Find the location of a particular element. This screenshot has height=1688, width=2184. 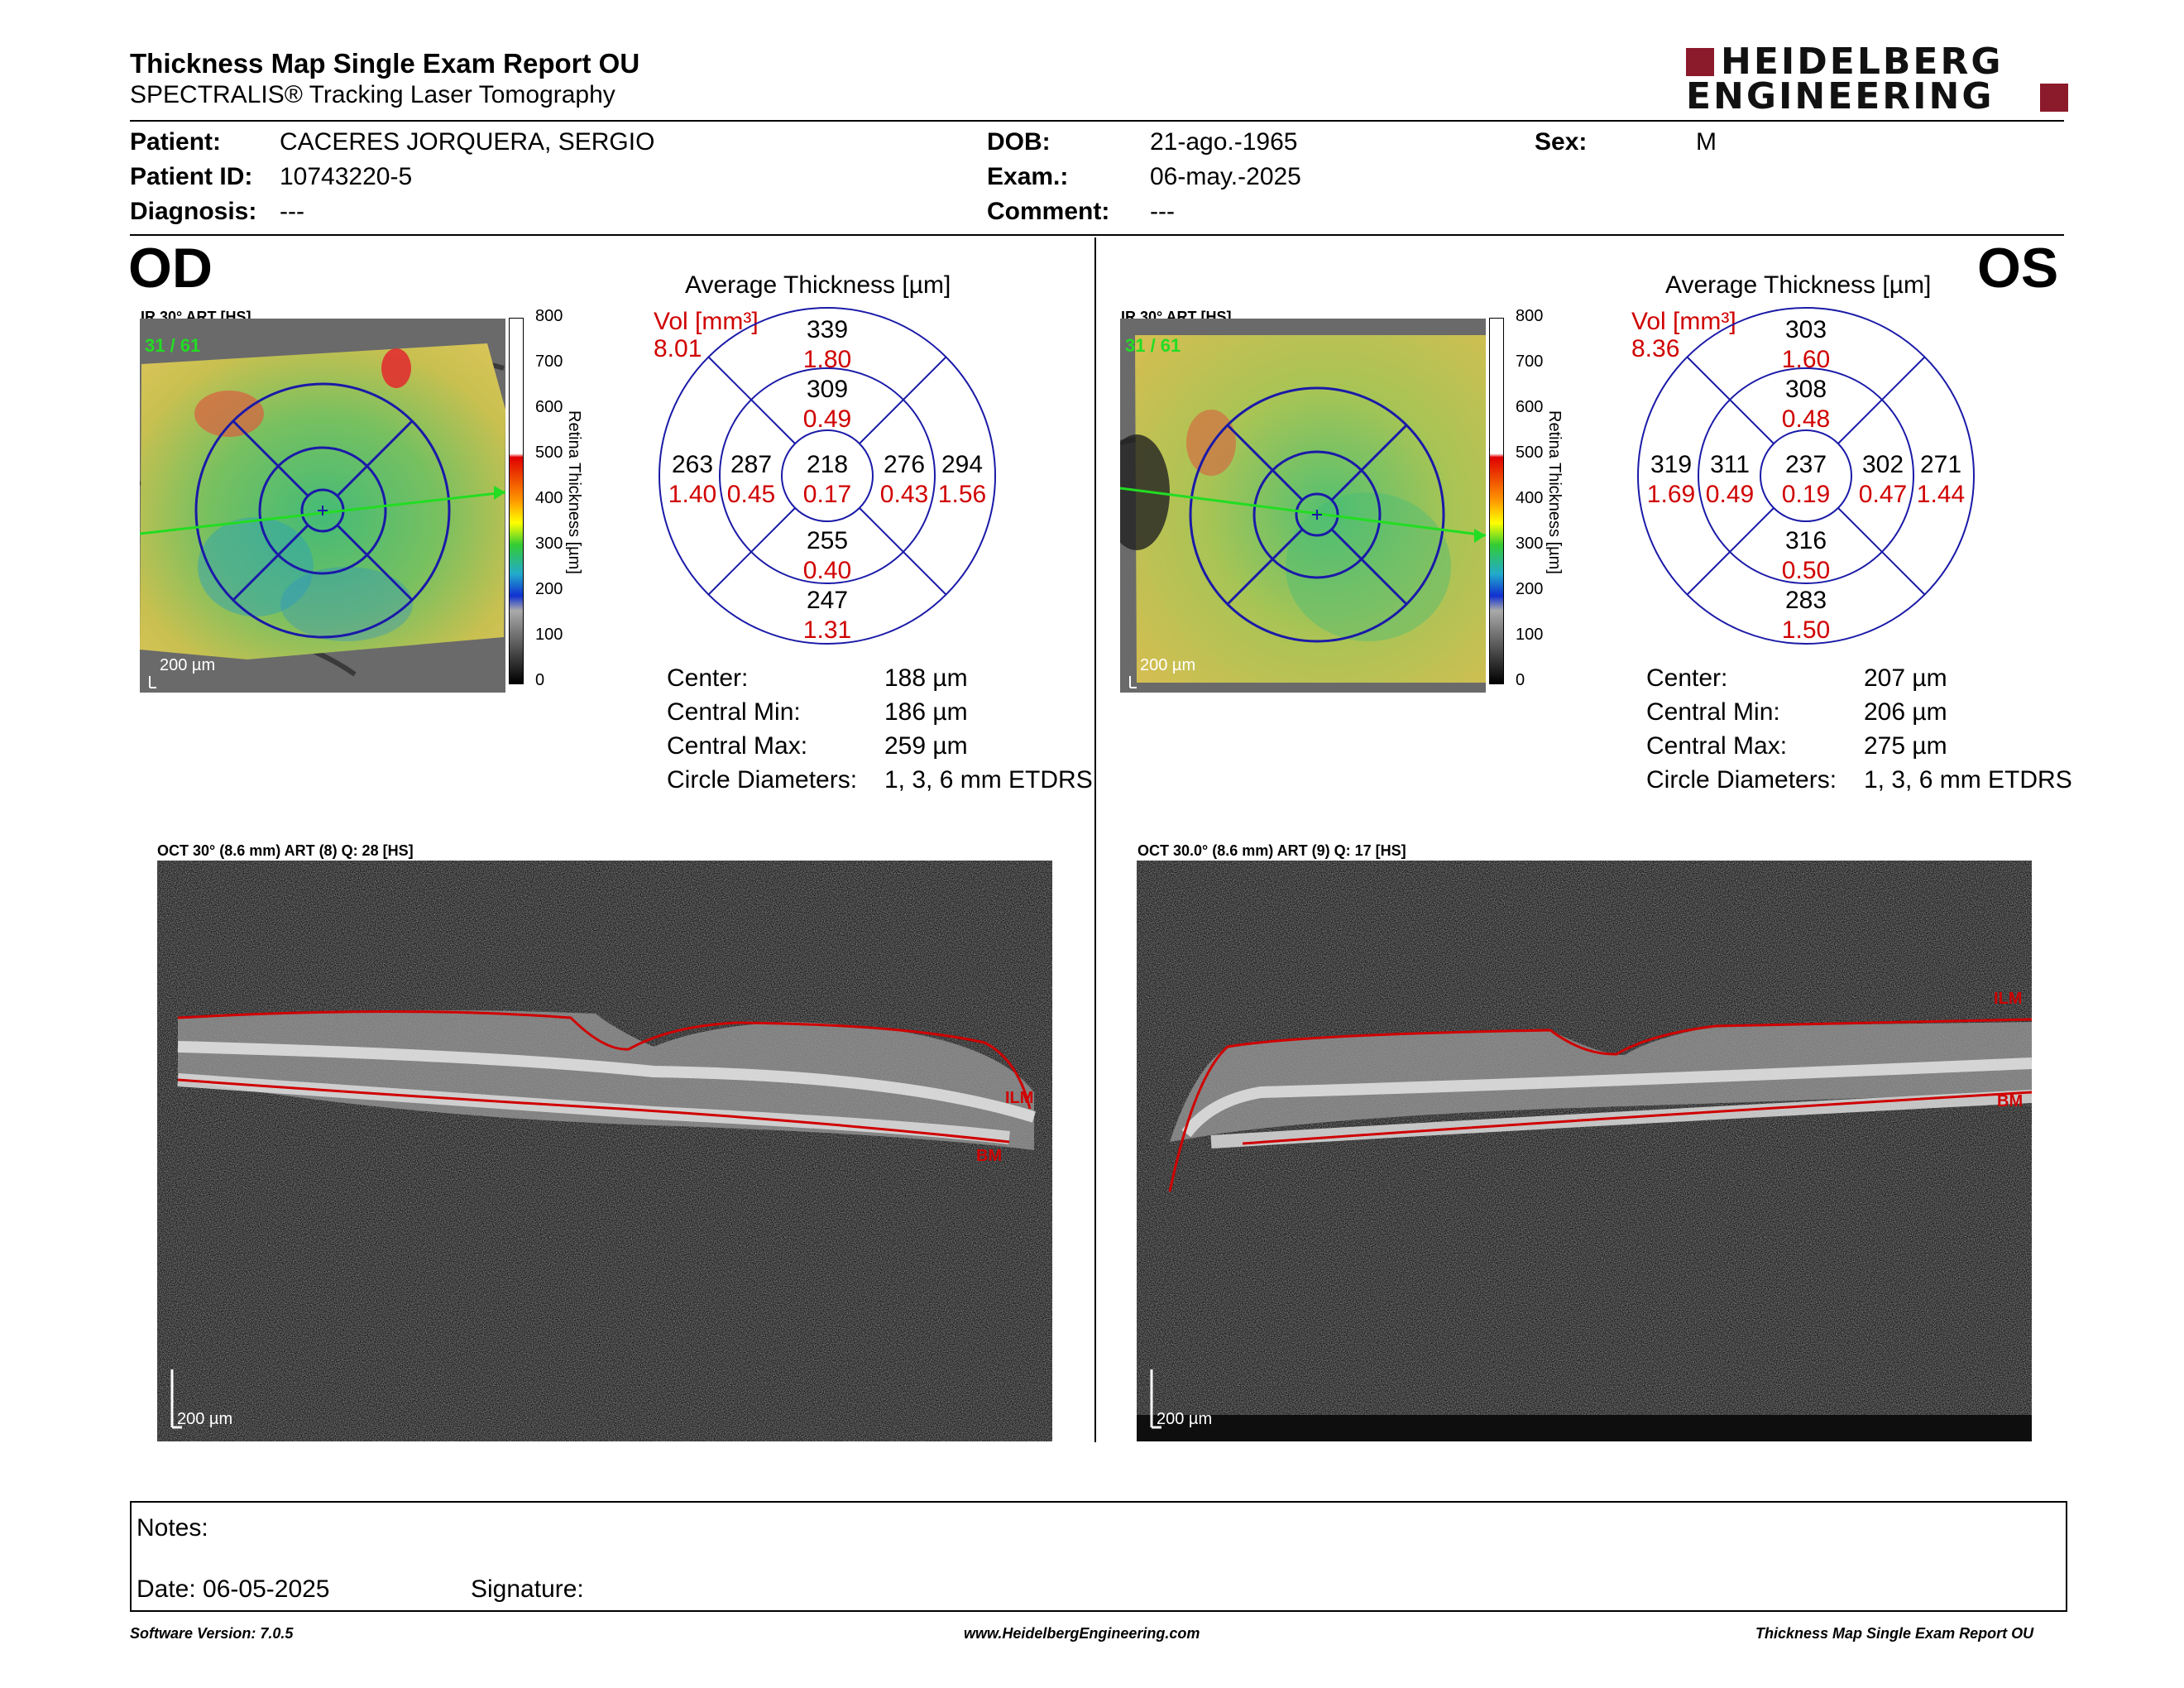

os-tick-200: 200 is located at coordinates (1530, 589).